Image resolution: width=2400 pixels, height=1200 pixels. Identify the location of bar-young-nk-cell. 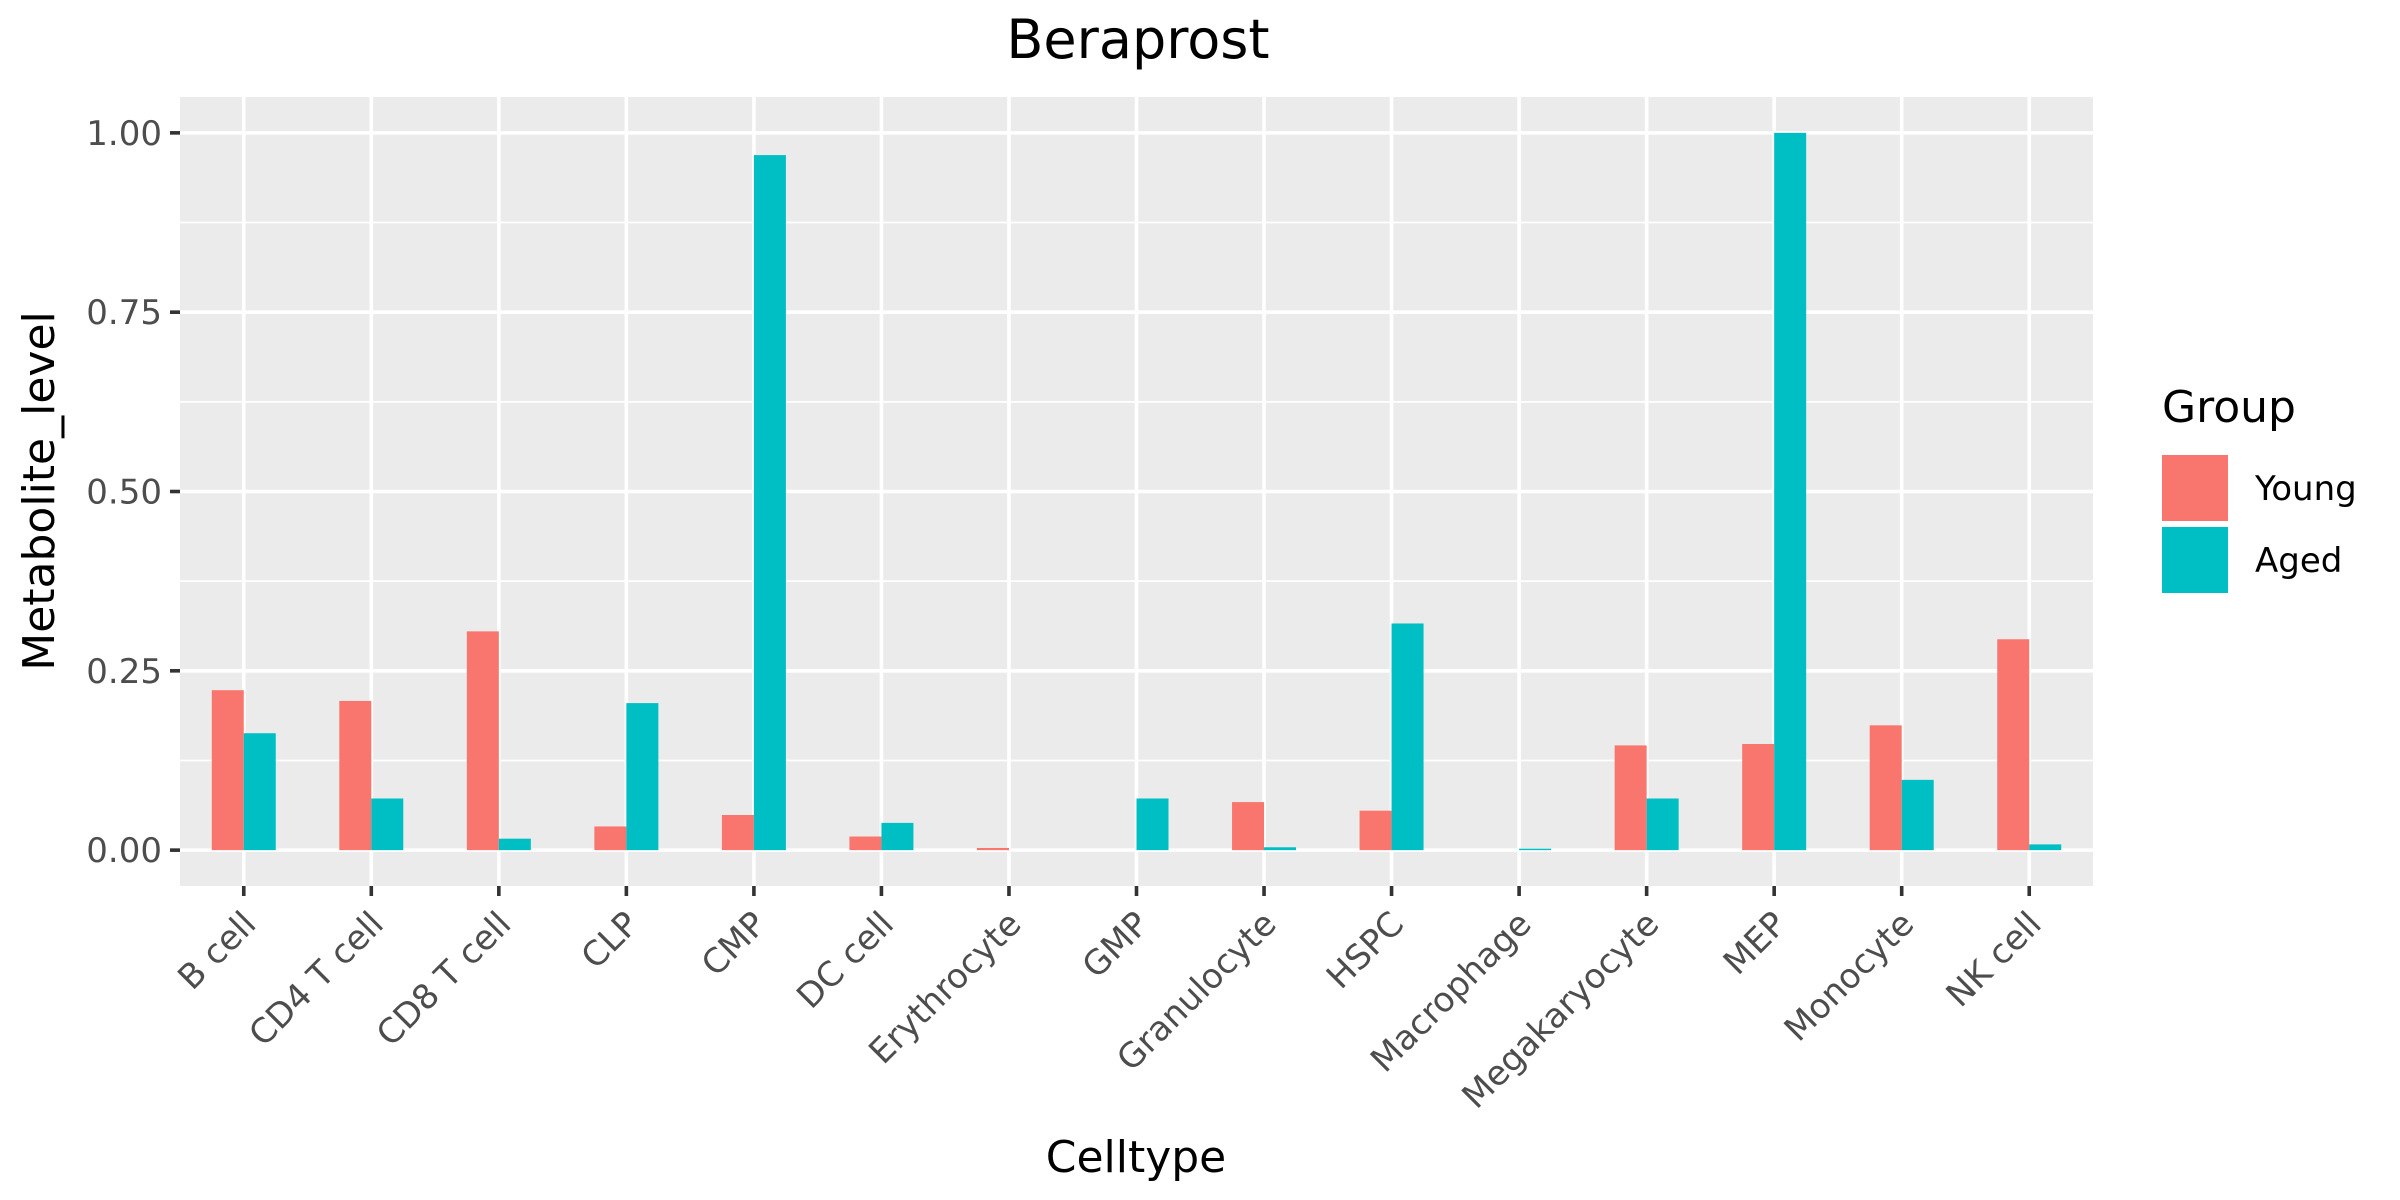
(2013, 745).